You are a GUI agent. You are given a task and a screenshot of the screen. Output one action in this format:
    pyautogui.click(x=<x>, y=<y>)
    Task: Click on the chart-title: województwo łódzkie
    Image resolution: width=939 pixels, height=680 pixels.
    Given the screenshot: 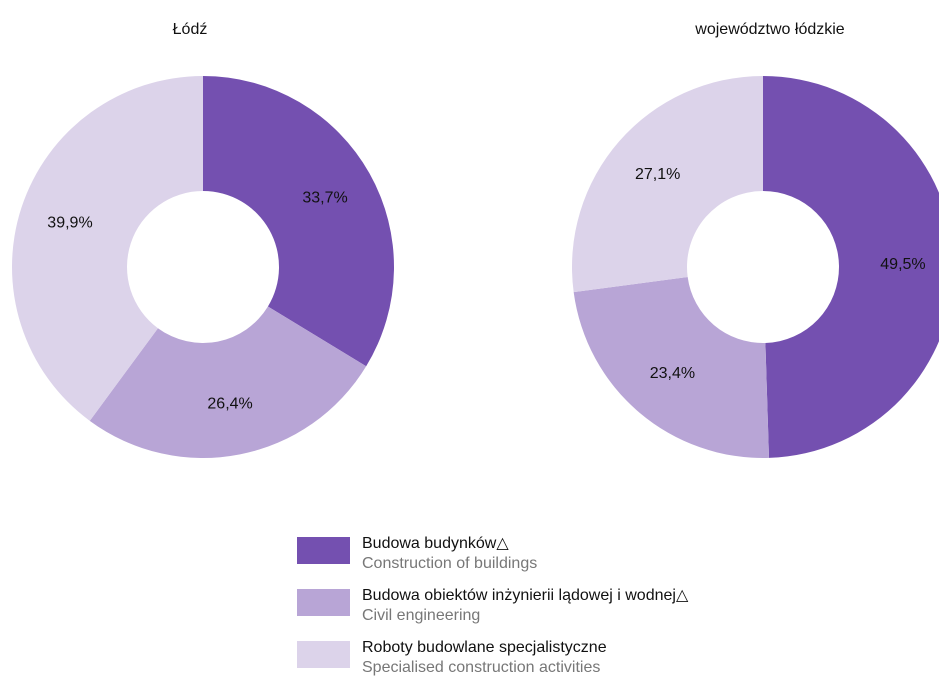 What is the action you would take?
    pyautogui.click(x=769, y=29)
    